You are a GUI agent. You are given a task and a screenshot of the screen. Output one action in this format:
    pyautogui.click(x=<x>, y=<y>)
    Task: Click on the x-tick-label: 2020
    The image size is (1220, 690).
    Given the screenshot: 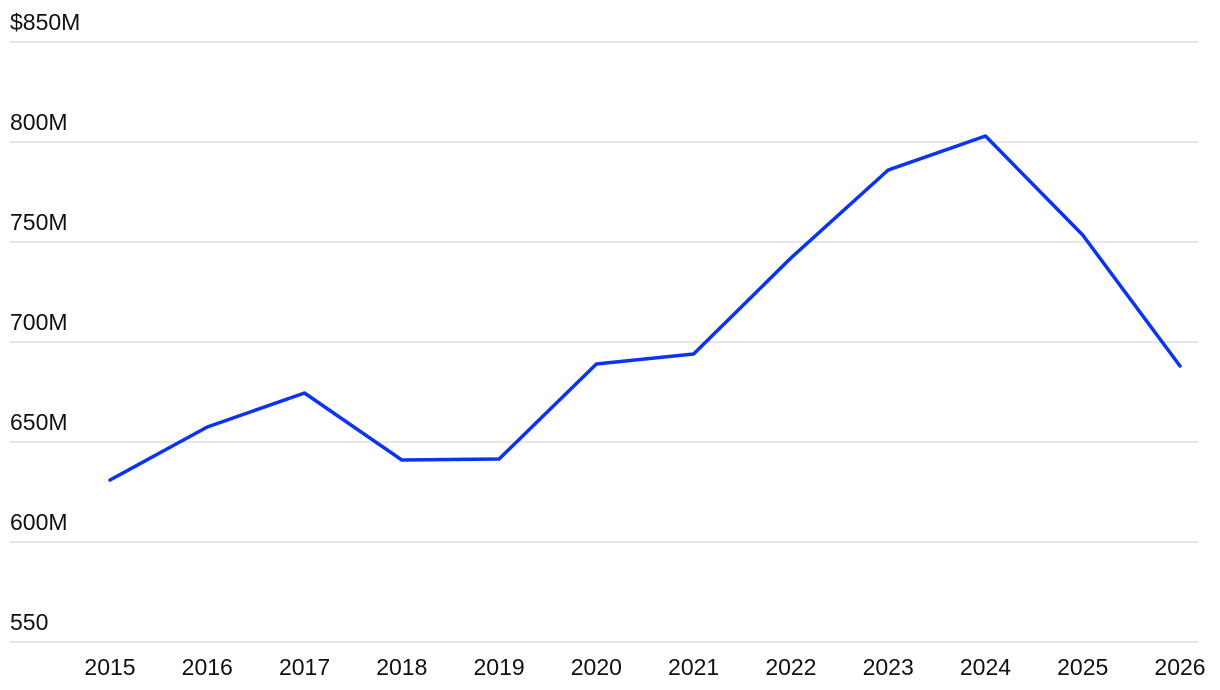 What is the action you would take?
    pyautogui.click(x=596, y=667)
    